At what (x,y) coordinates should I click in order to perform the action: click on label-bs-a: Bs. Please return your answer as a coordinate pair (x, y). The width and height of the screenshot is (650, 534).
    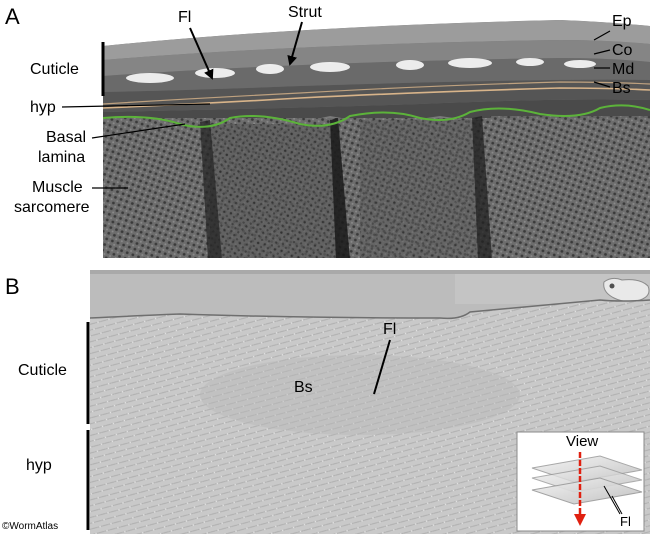
    Looking at the image, I should click on (621, 88).